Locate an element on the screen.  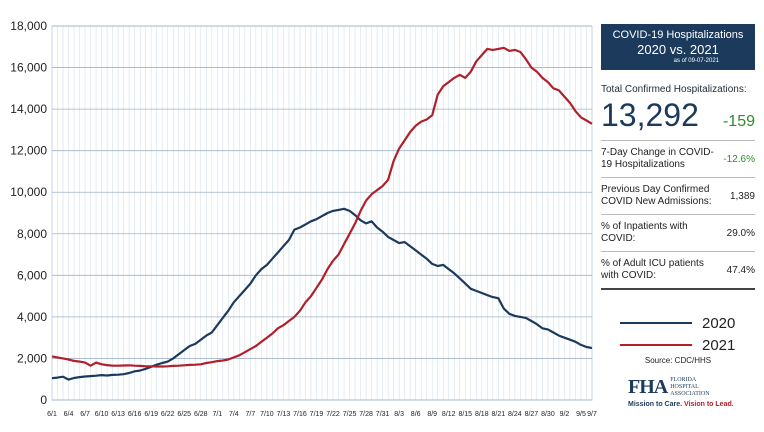
x-tick-label: 8/15 is located at coordinates (465, 414).